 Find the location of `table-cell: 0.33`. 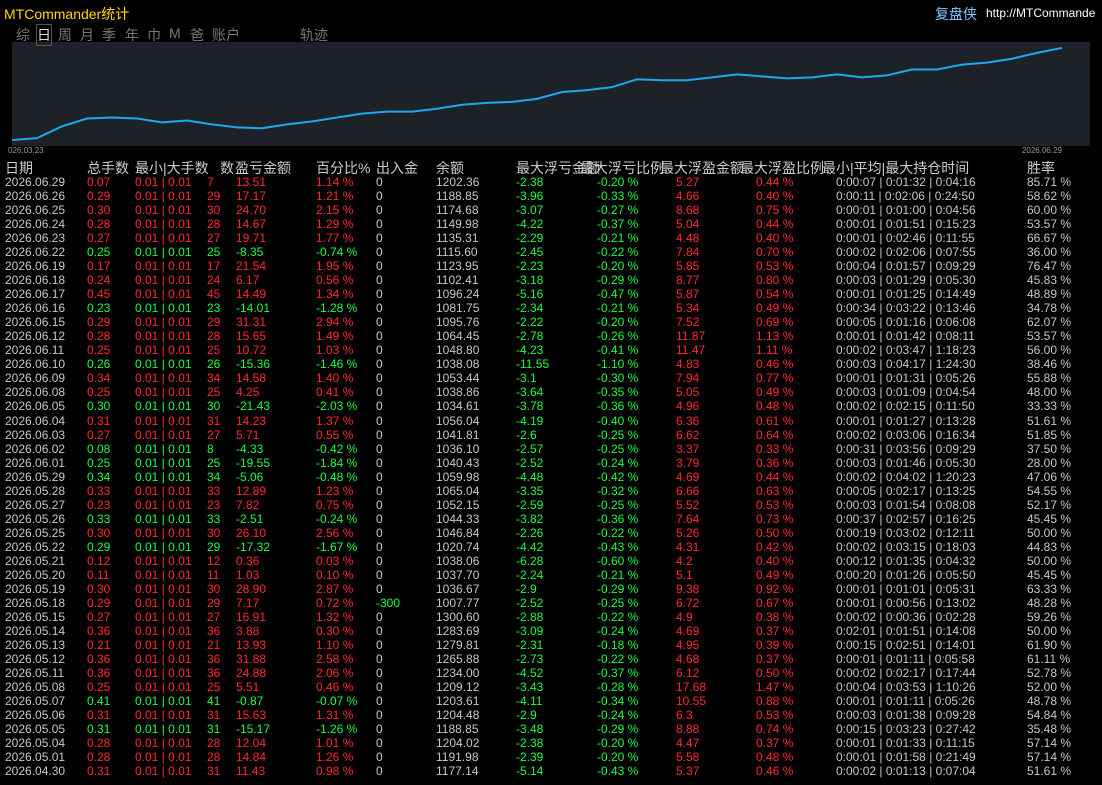

table-cell: 0.33 is located at coordinates (99, 518).